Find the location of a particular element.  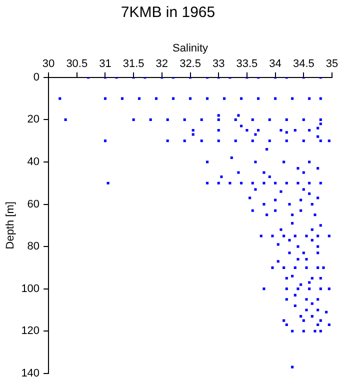

y-tick-label: 0 is located at coordinates (36, 77).